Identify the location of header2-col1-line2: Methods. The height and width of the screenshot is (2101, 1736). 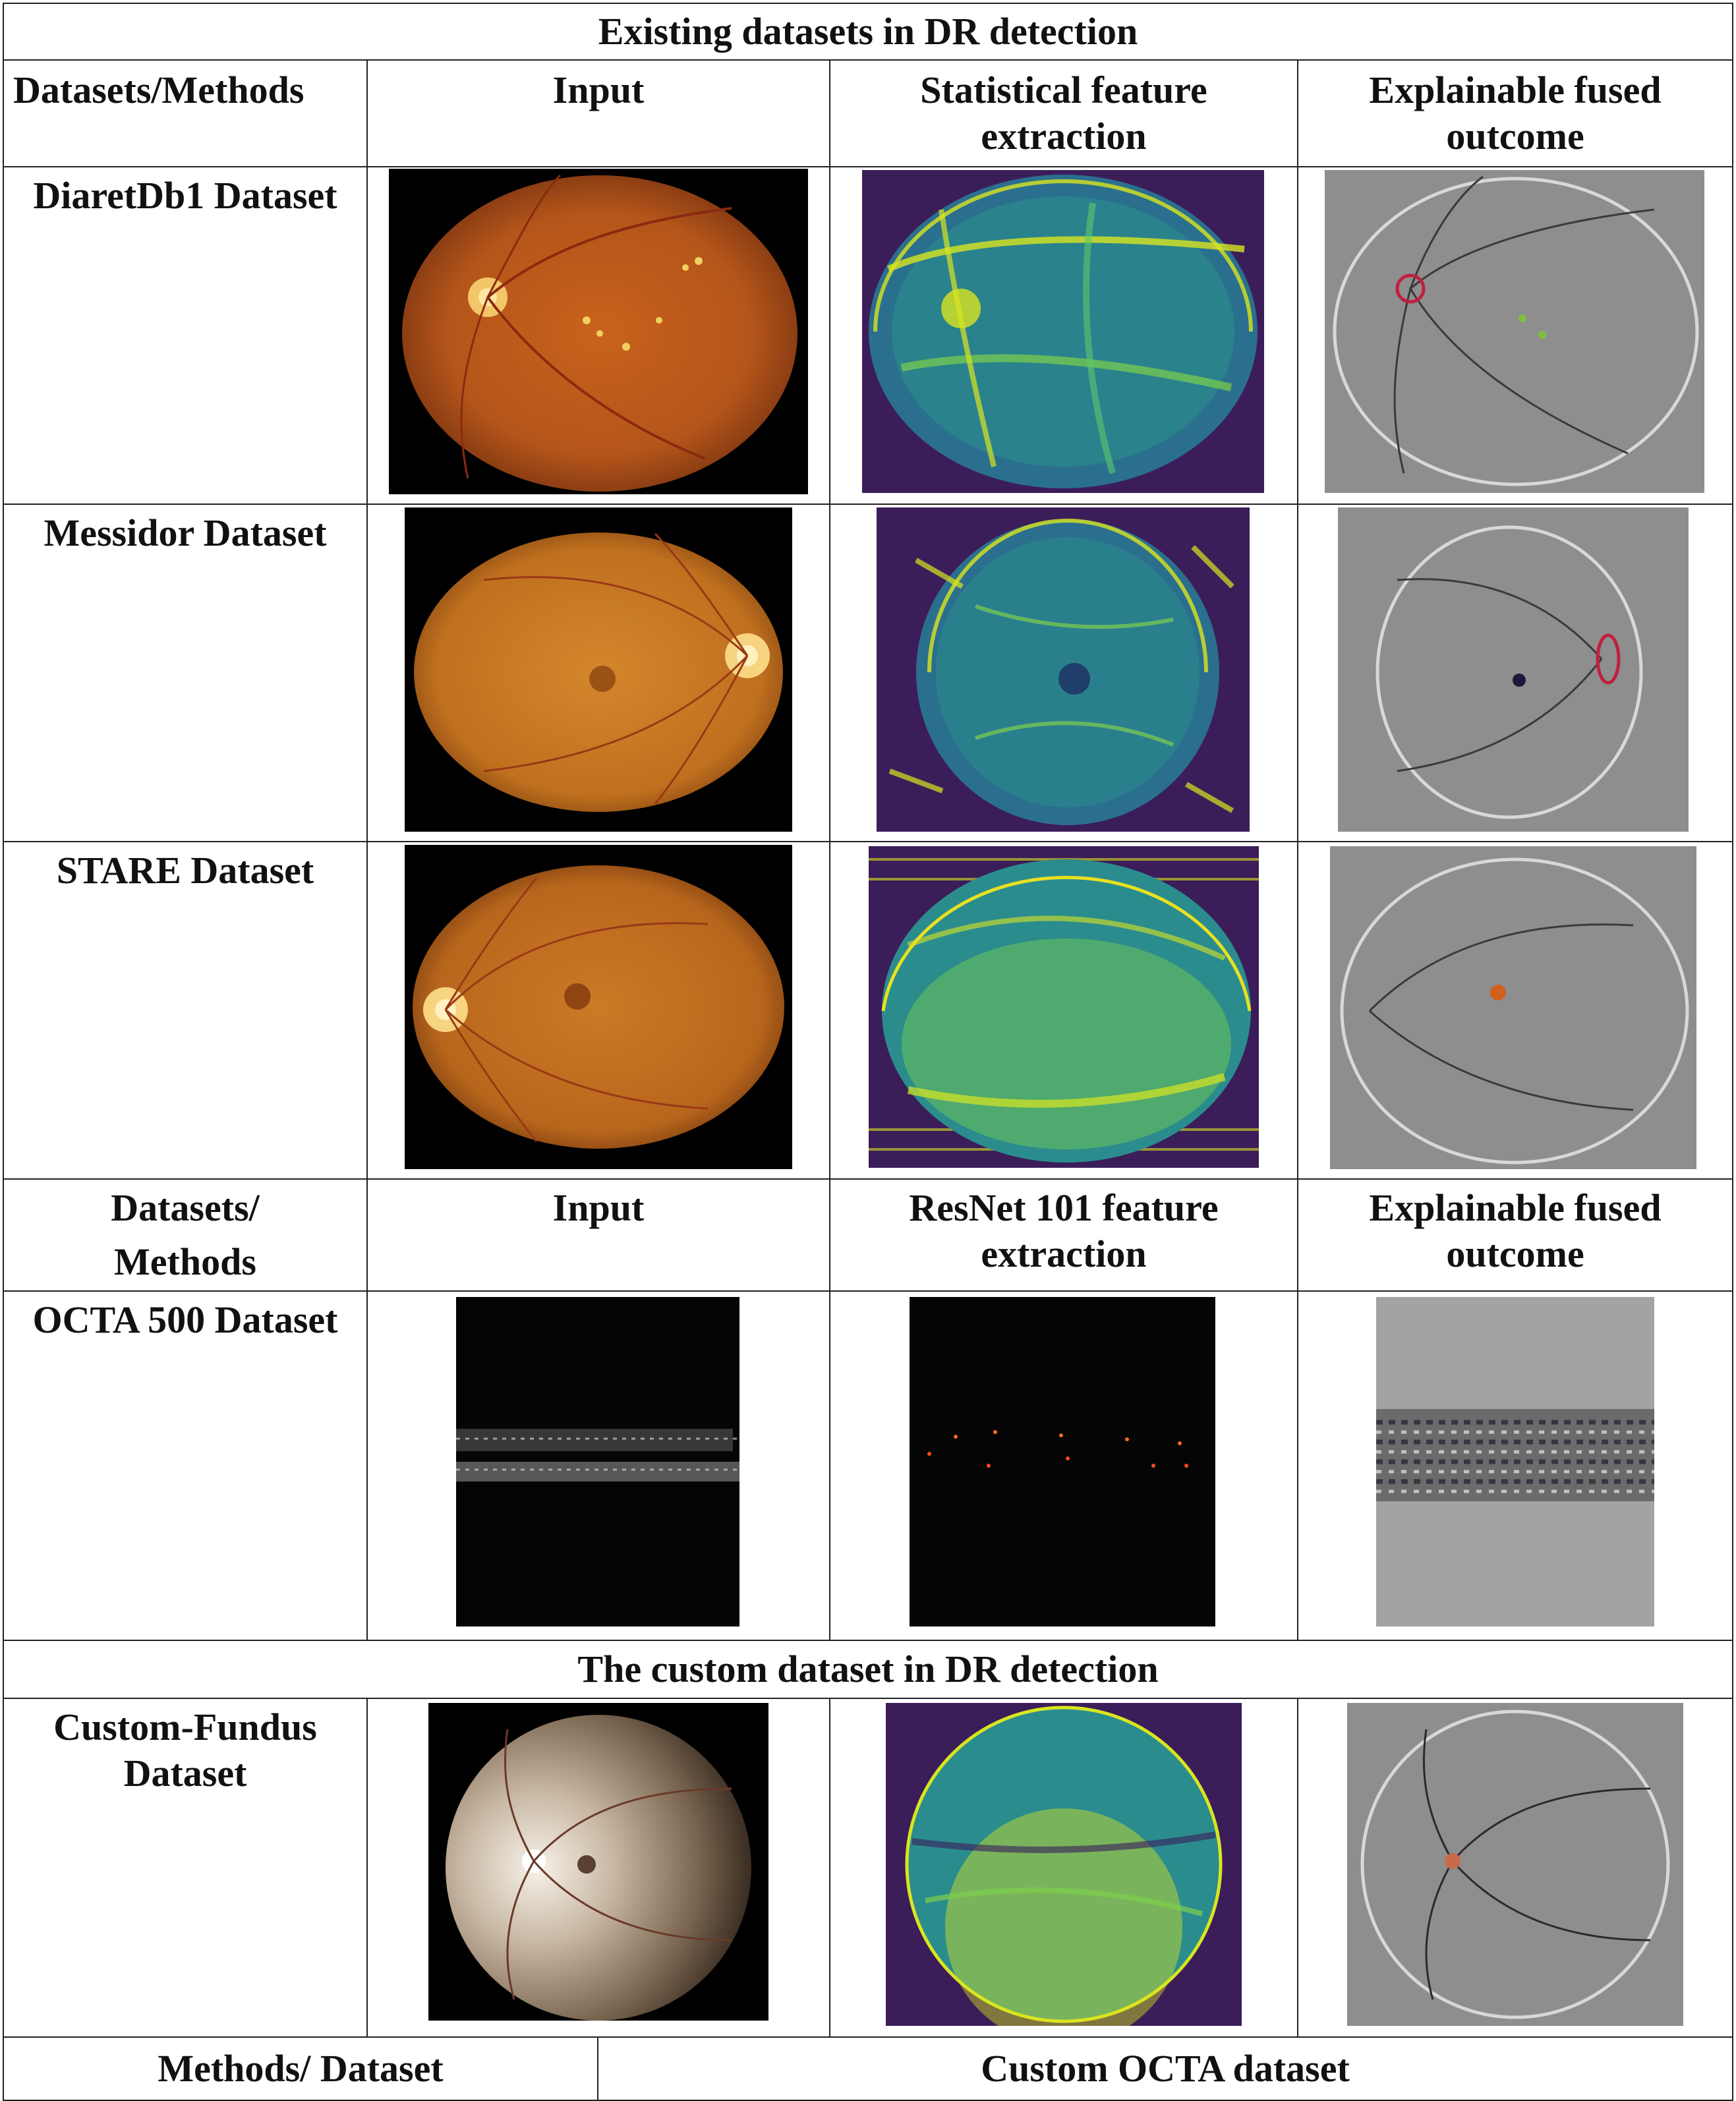
(185, 1261).